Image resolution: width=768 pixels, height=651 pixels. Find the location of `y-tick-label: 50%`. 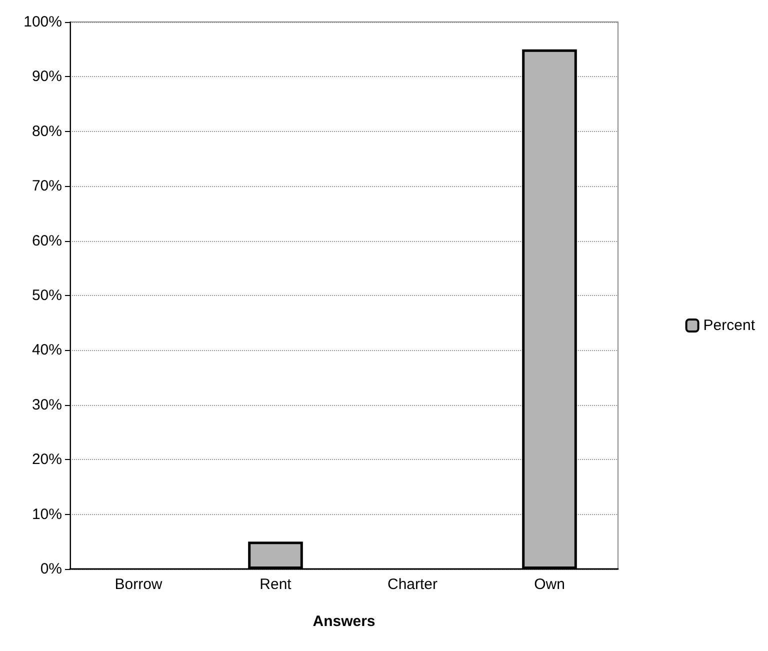

y-tick-label: 50% is located at coordinates (47, 295).